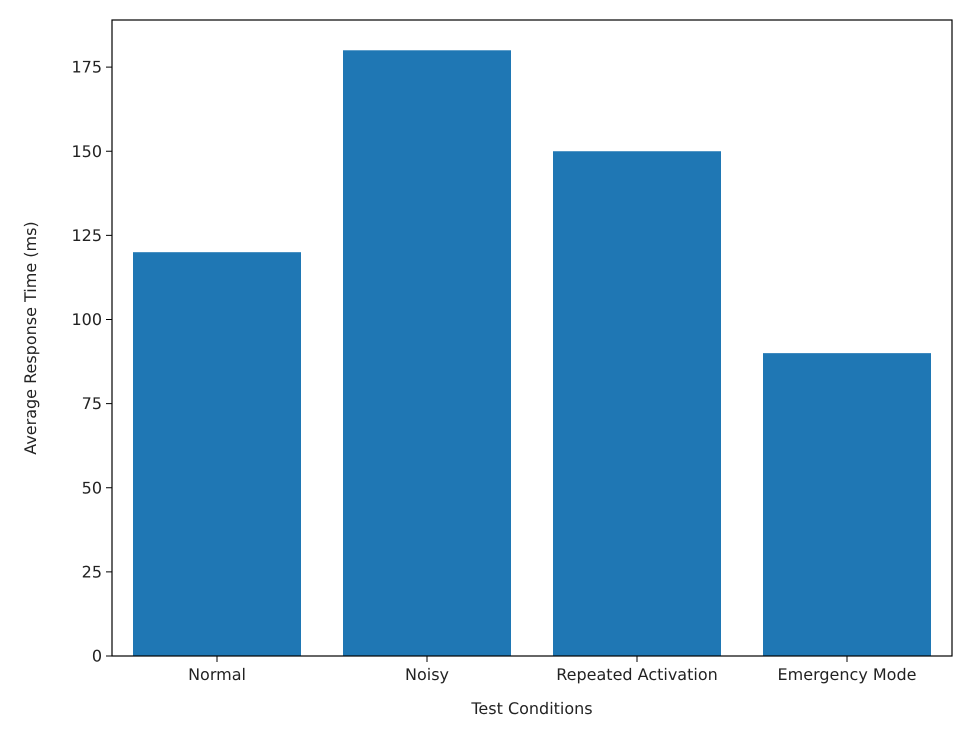  Describe the element at coordinates (86, 67) in the screenshot. I see `y-tick-label: 175` at that location.